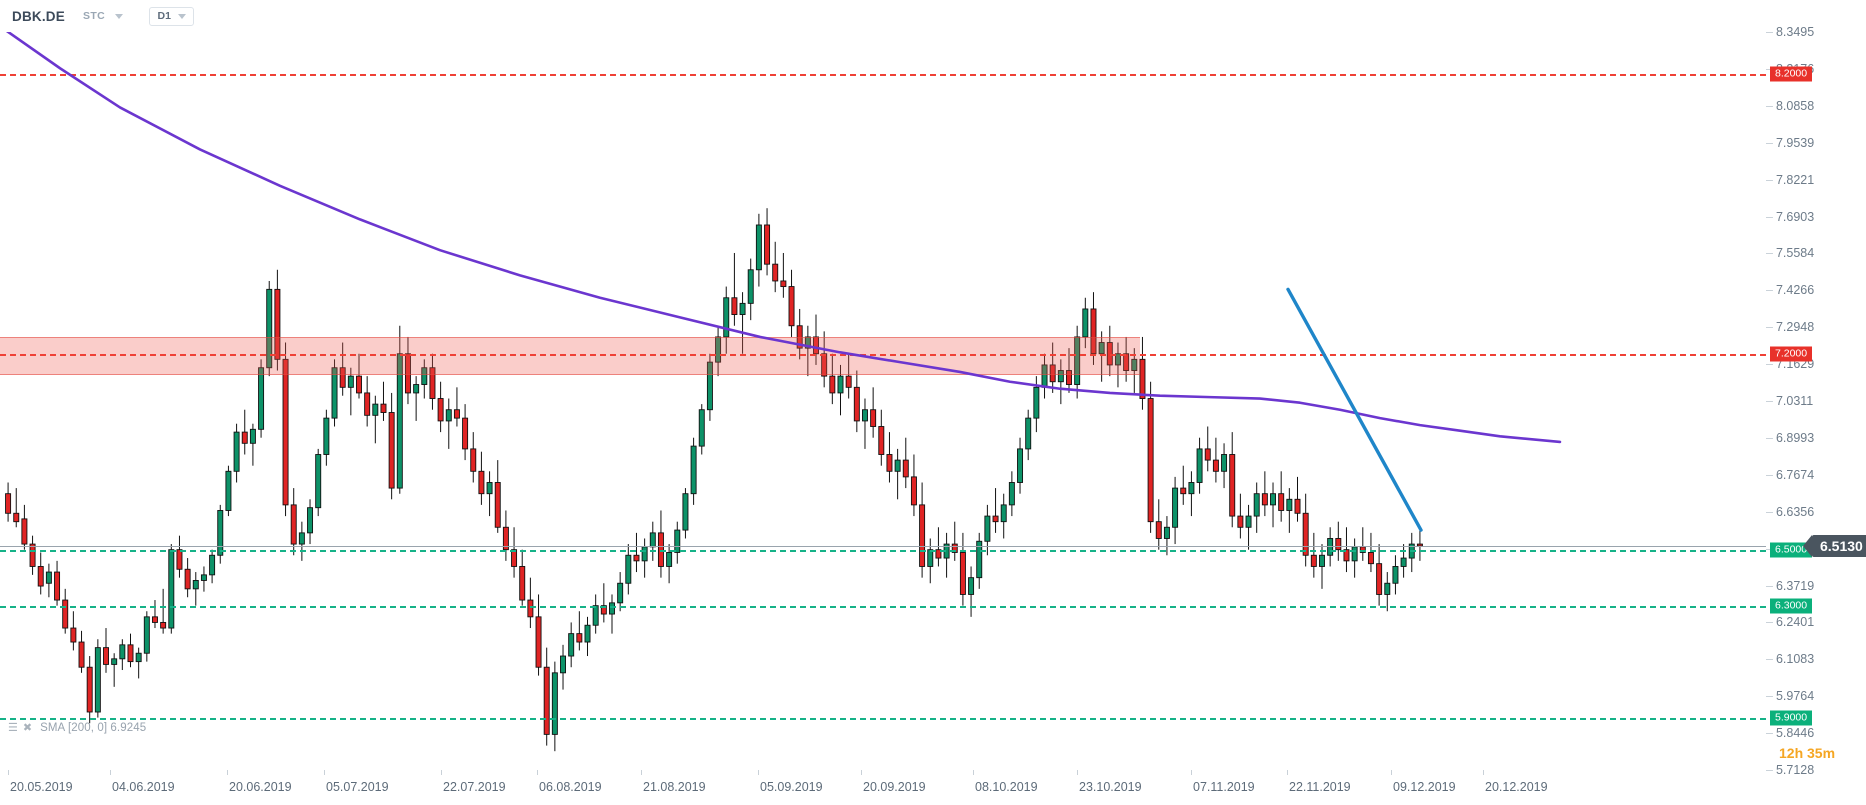 The image size is (1866, 805). I want to click on level-line-8.2000, so click(883, 74).